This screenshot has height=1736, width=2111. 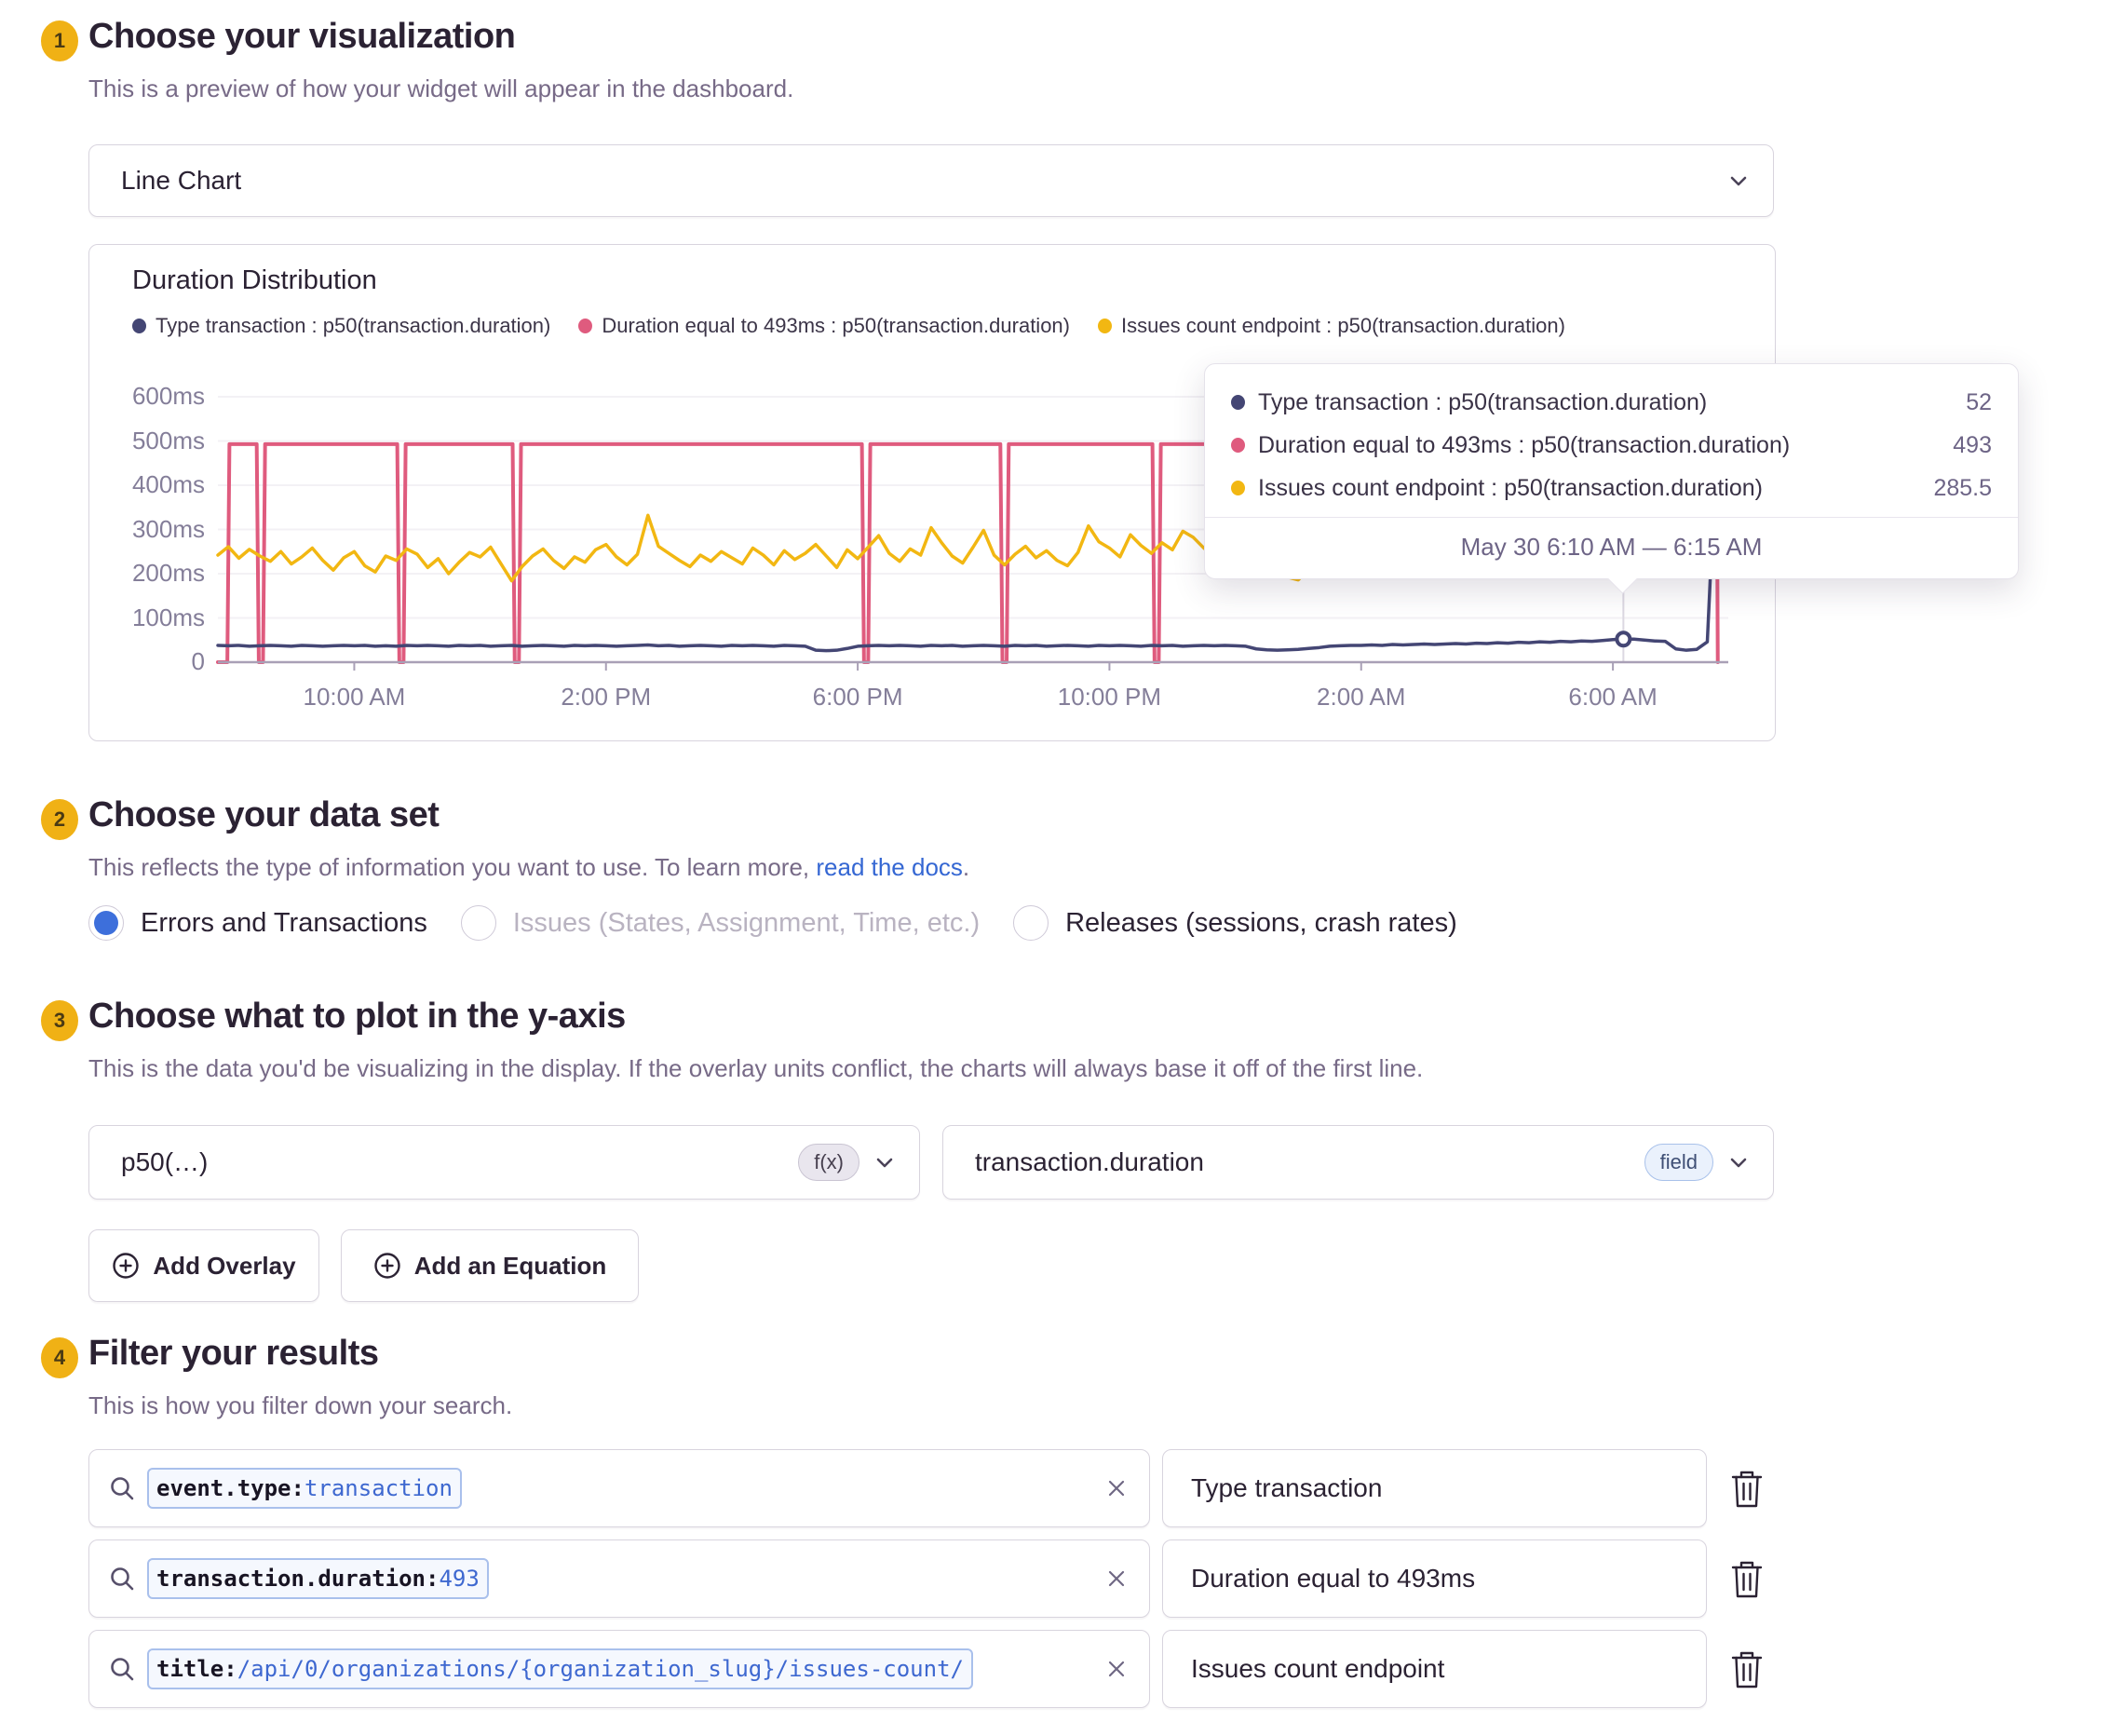 I want to click on section-3-title: Choose what to plot in the y-axis, so click(x=357, y=1016).